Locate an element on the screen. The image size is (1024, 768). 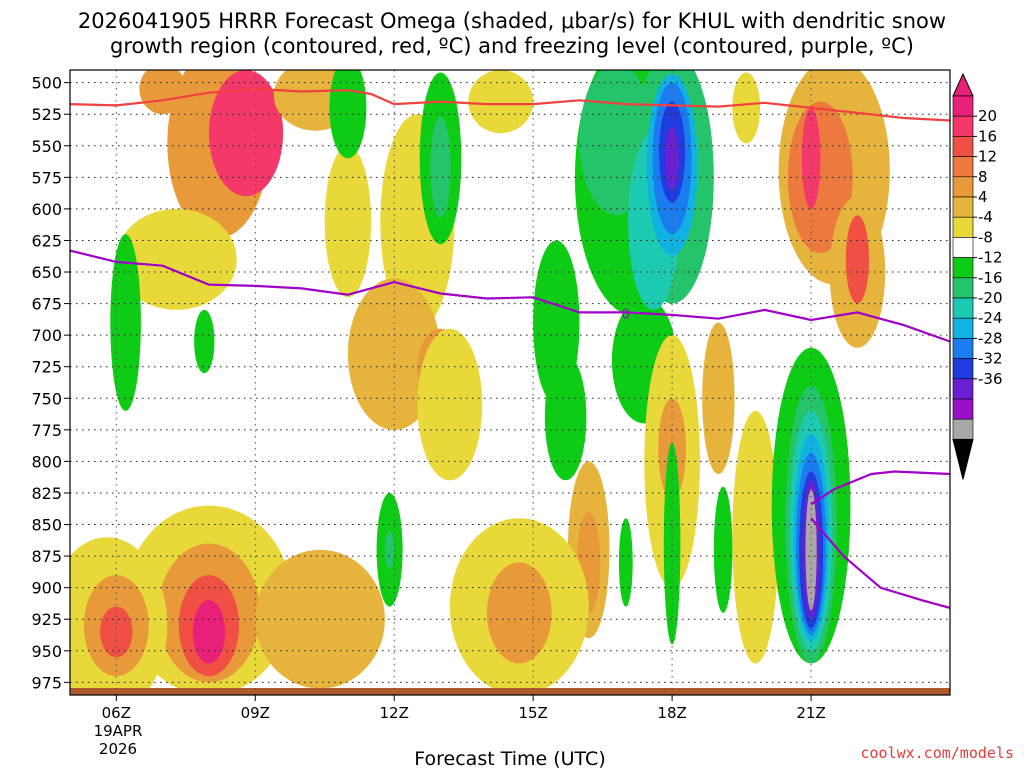
colorbar-label-3: 8 is located at coordinates (983, 177).